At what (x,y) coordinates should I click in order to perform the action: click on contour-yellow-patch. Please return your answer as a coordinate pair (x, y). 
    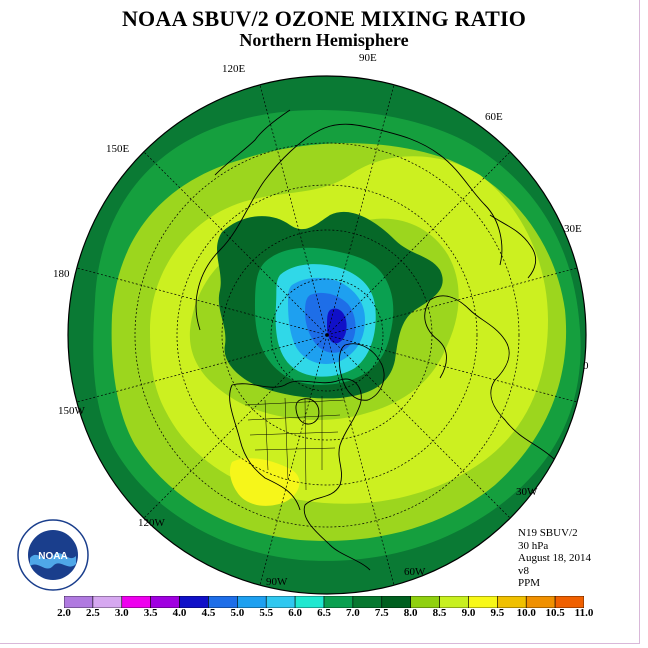
    Looking at the image, I should click on (264, 482).